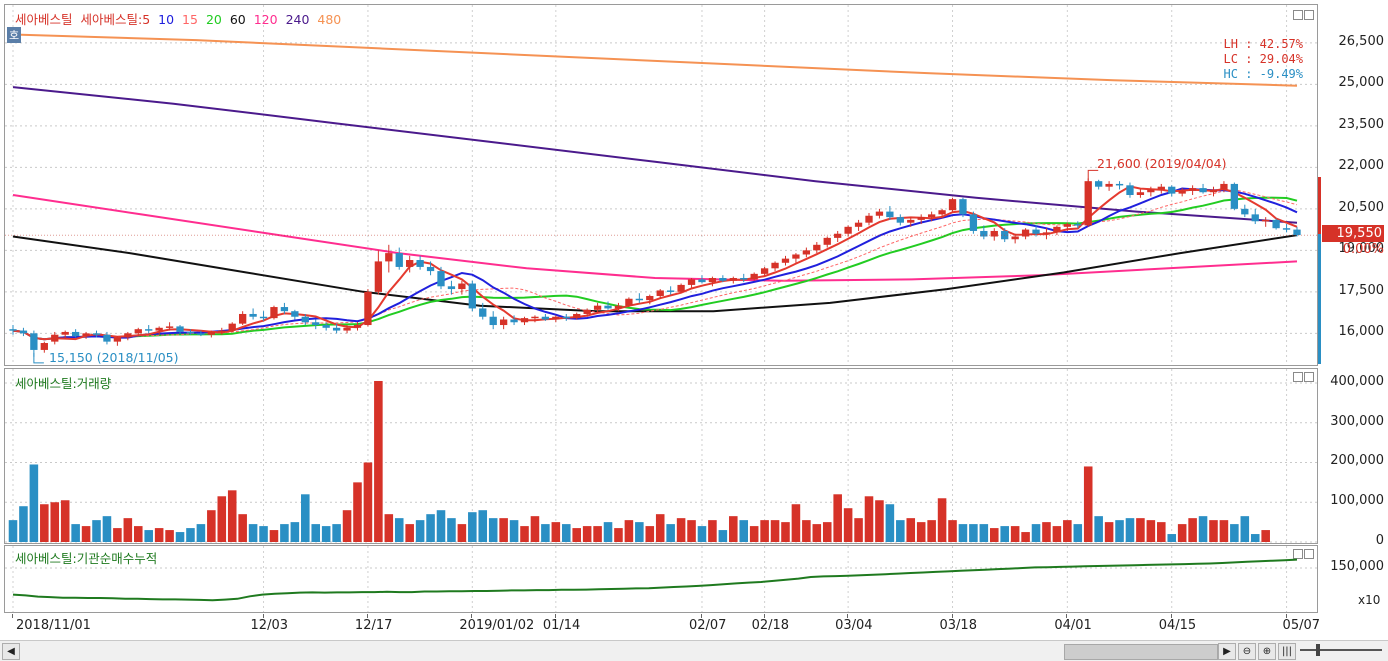  What do you see at coordinates (44, 19) in the screenshot?
I see `legend-name: 세아베스틸` at bounding box center [44, 19].